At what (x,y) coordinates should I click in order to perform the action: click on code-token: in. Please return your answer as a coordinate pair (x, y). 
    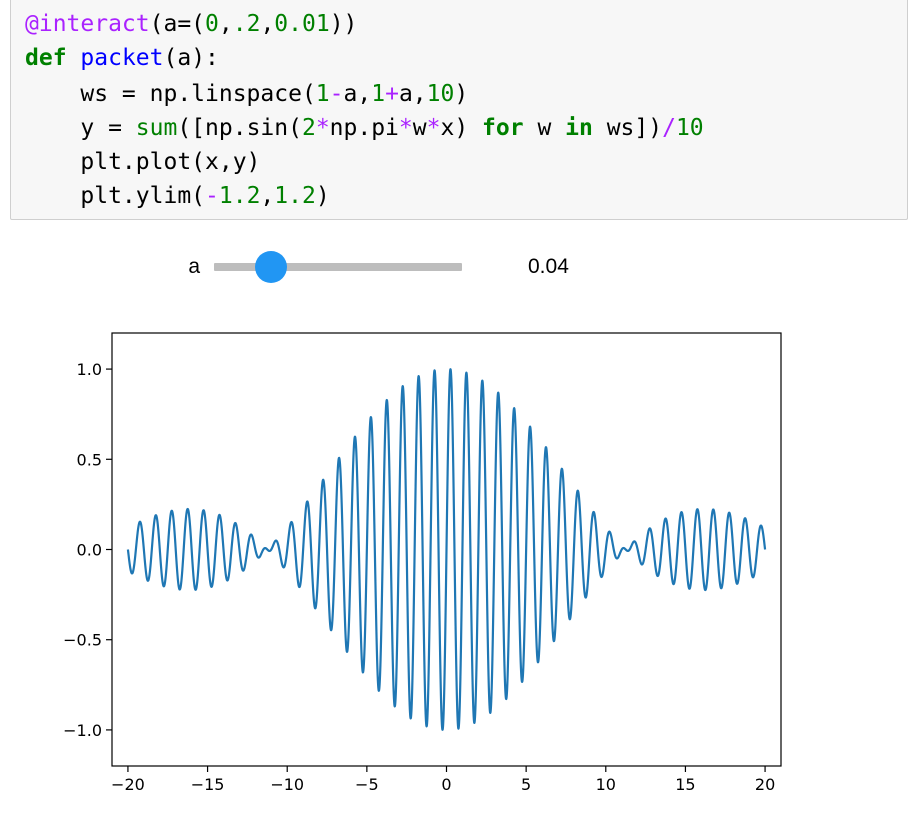
    Looking at the image, I should click on (579, 128).